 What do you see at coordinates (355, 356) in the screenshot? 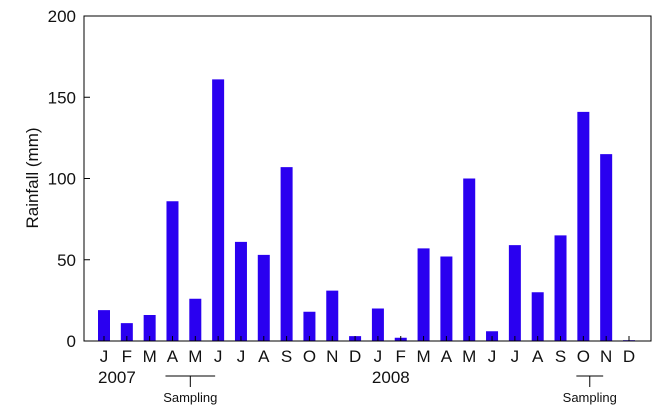
I see `x-tick-label-11: D` at bounding box center [355, 356].